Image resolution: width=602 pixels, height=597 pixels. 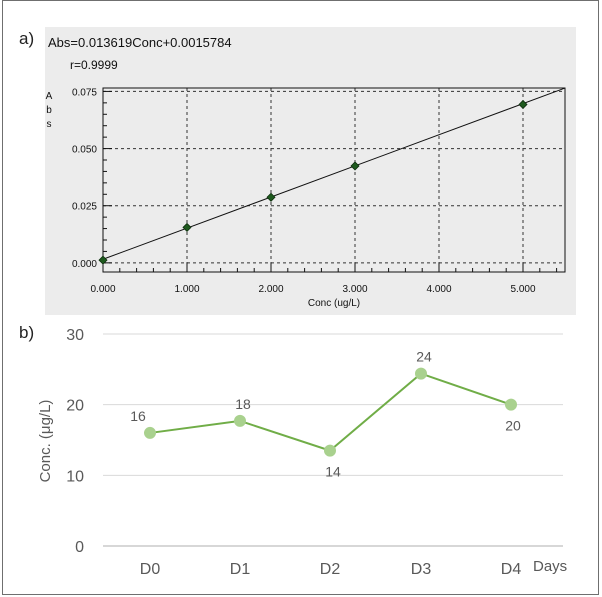 What do you see at coordinates (75, 406) in the screenshot?
I see `chart-b-y-tick-label: 20` at bounding box center [75, 406].